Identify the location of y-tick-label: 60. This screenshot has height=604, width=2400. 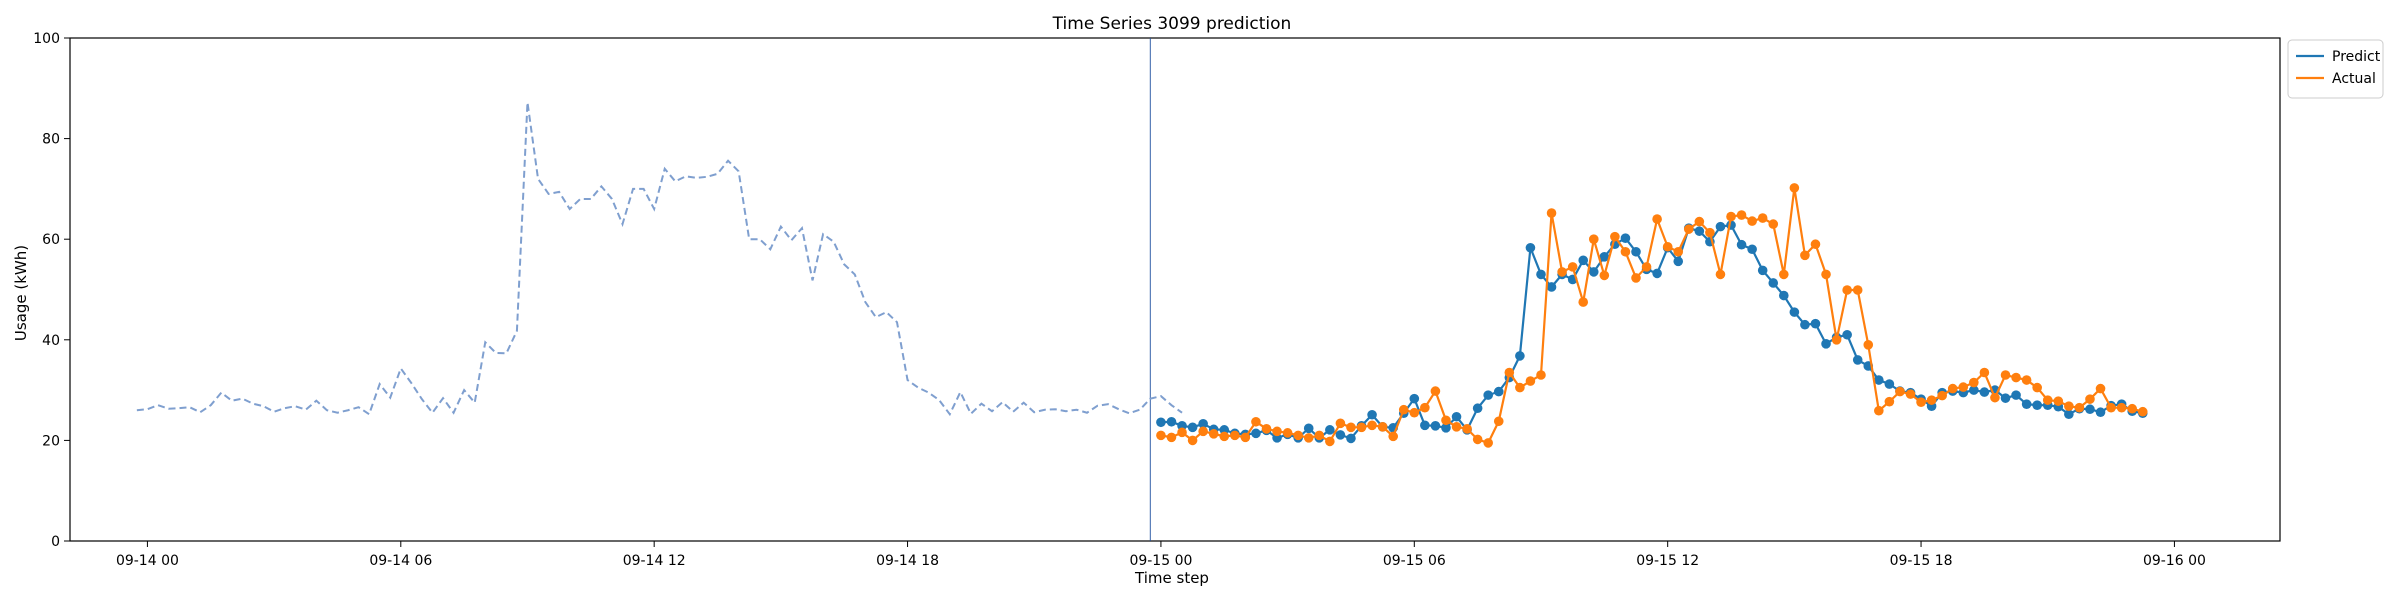
(51, 240).